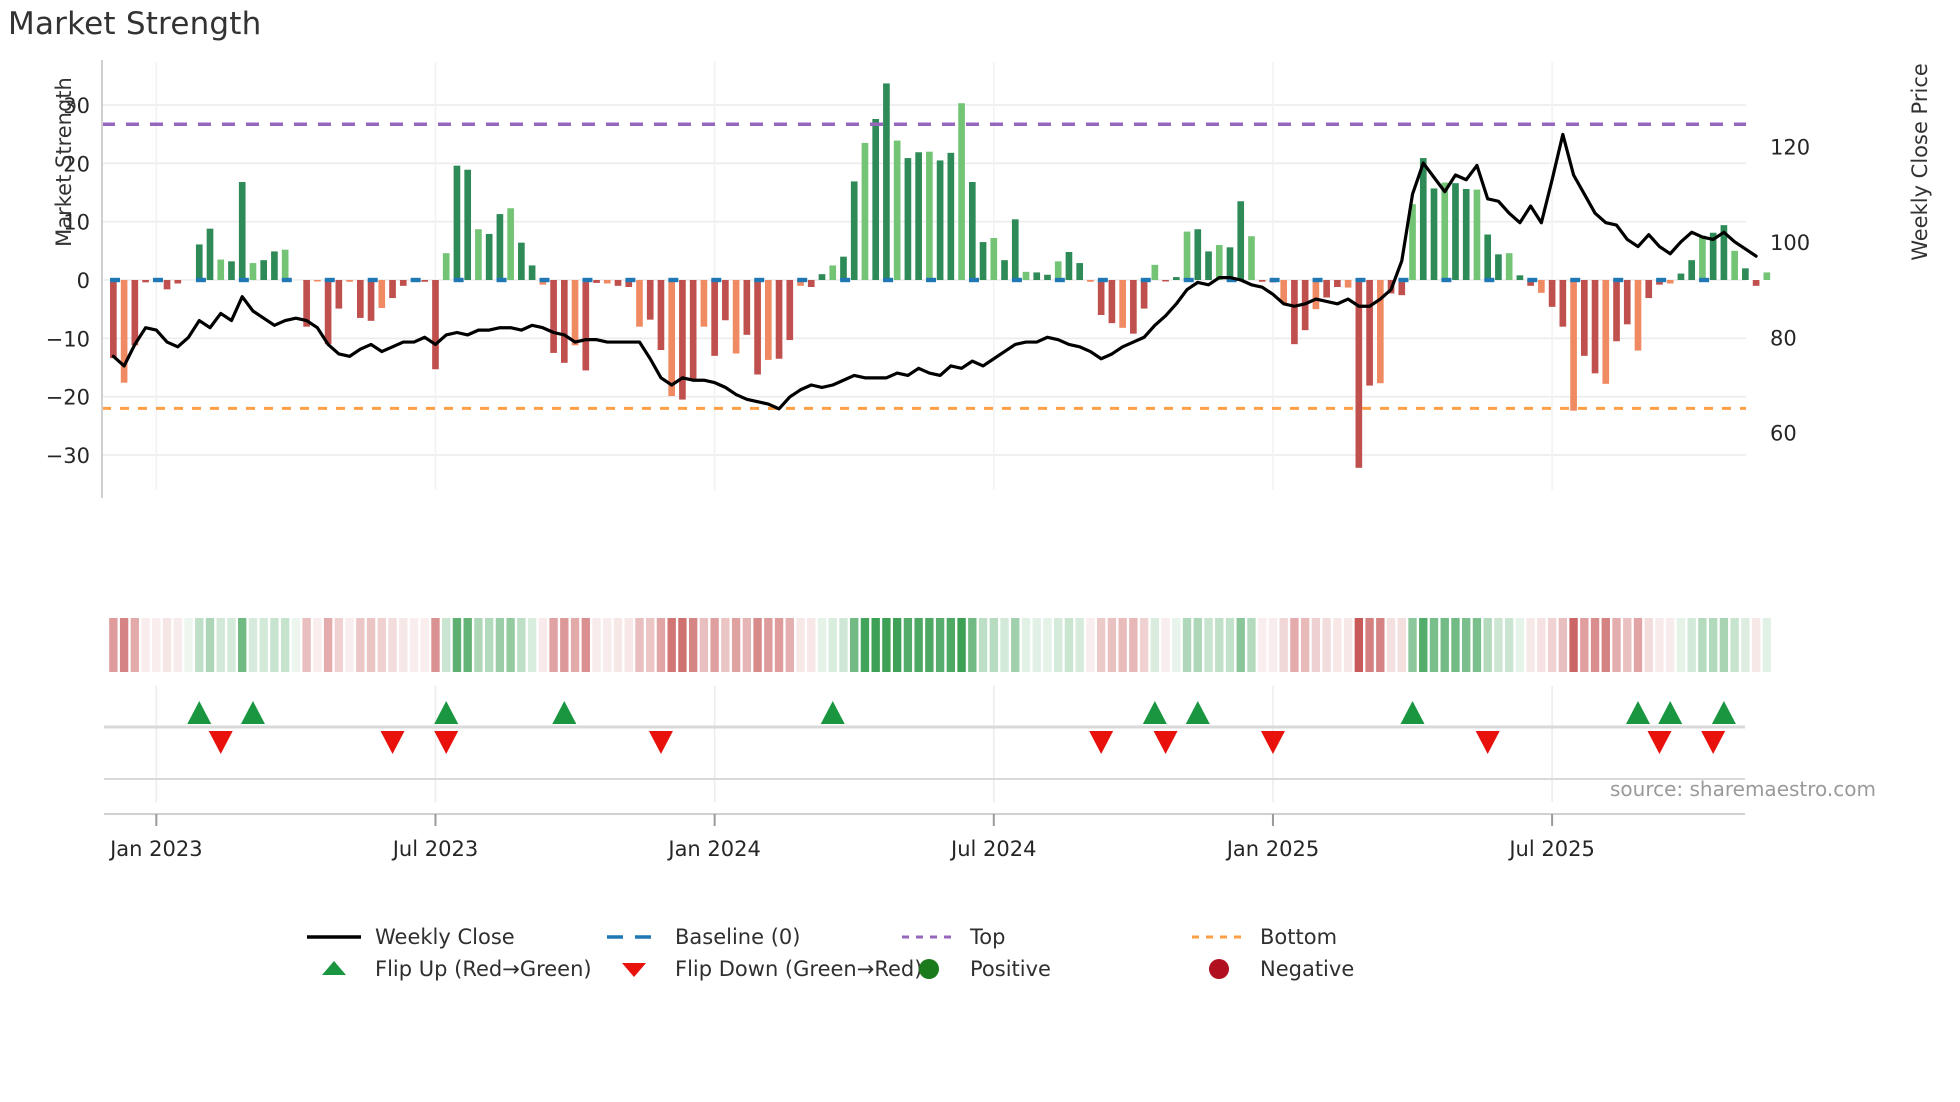 The image size is (1960, 1102). What do you see at coordinates (975, 969) in the screenshot?
I see `legend-item: Positive` at bounding box center [975, 969].